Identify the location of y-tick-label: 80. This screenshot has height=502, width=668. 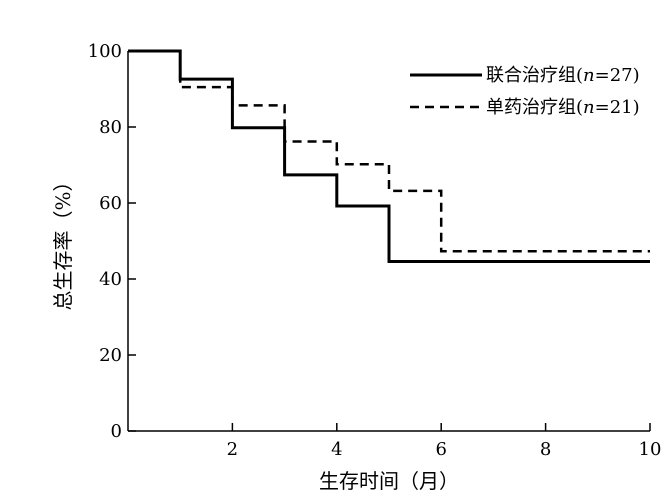
(110, 127).